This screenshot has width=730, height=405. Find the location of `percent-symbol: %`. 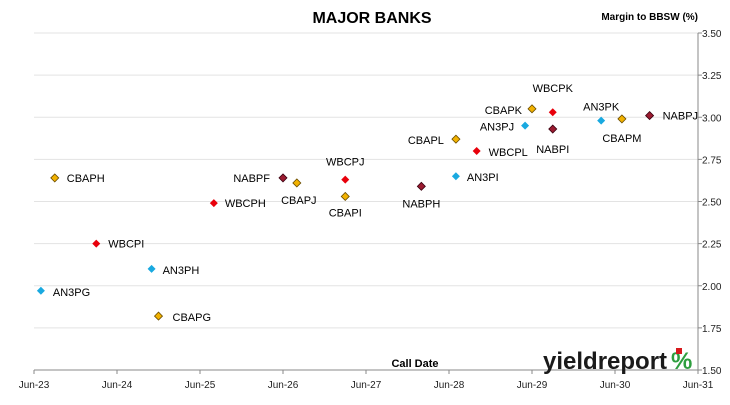

percent-symbol: % is located at coordinates (681, 361).